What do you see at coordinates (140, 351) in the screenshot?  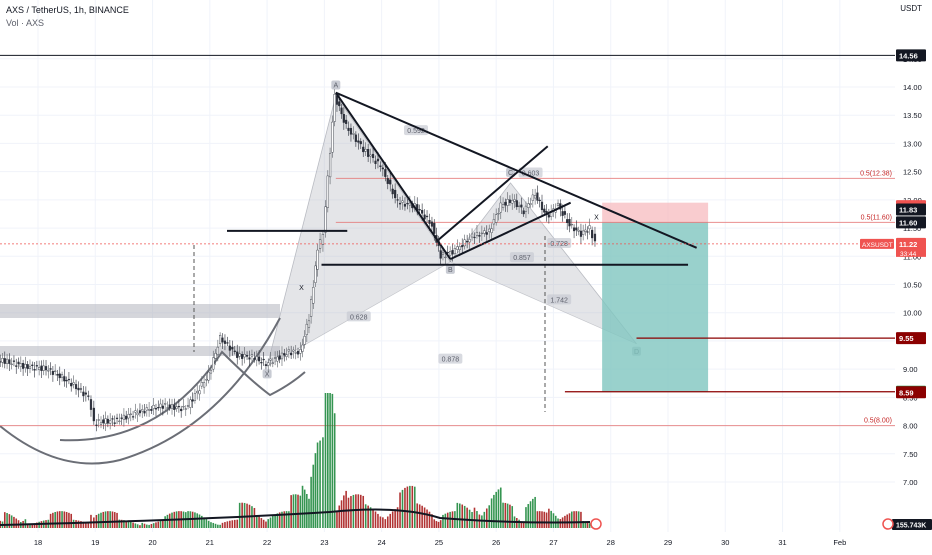 I see `support-zone-lower` at bounding box center [140, 351].